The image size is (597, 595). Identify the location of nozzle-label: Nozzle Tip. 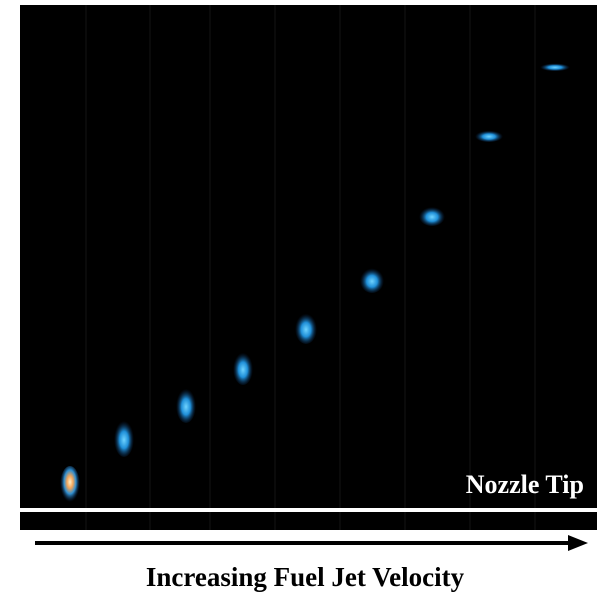
(525, 484).